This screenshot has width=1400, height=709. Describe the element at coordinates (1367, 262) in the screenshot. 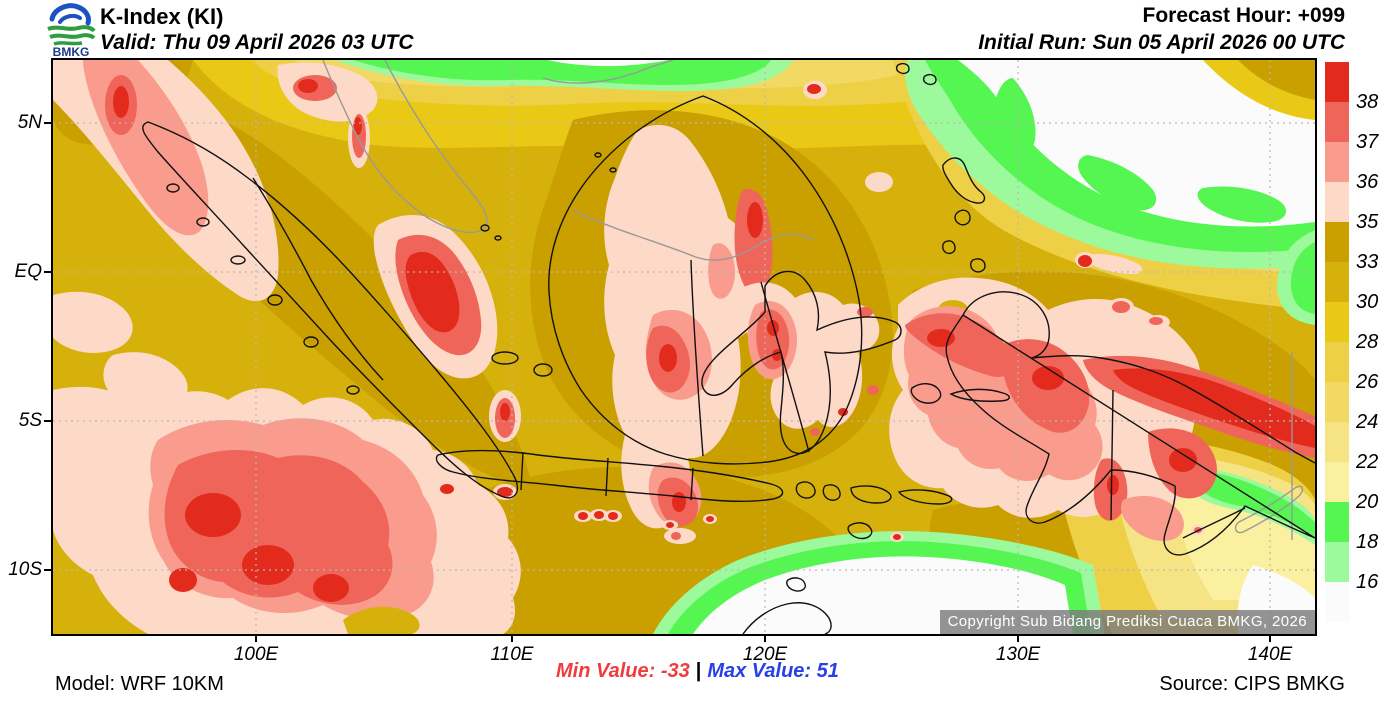

I see `legend-label: 33` at that location.